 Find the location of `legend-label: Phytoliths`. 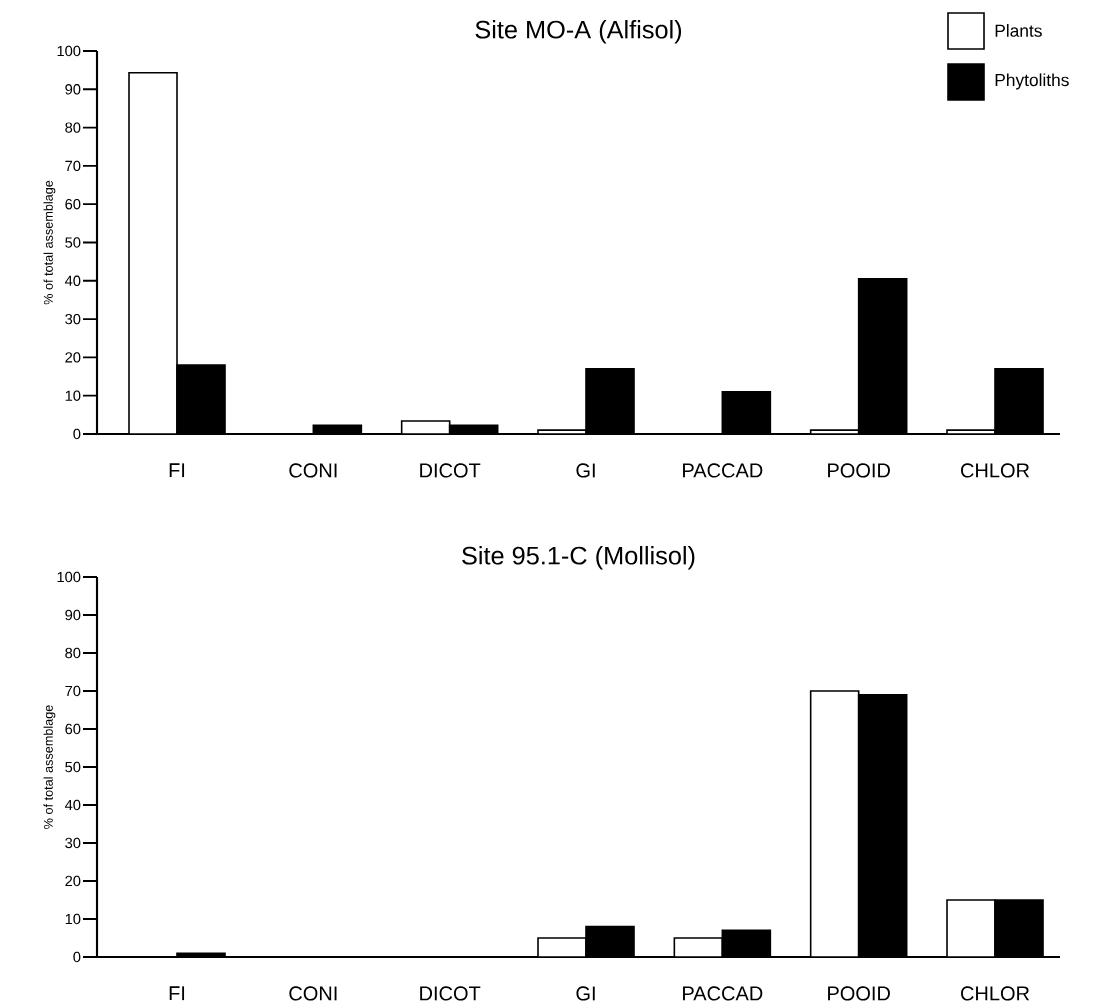

legend-label: Phytoliths is located at coordinates (1032, 81).